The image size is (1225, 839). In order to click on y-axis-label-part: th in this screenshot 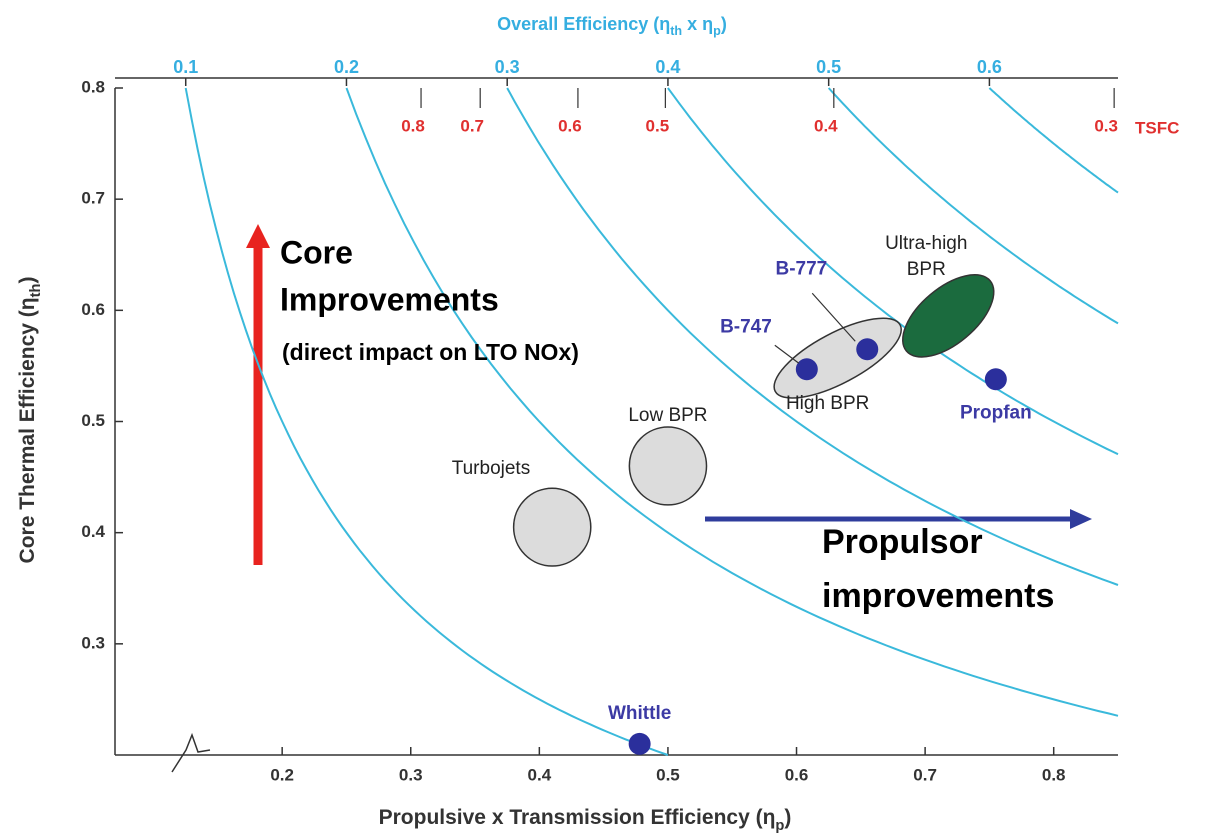, I will do `click(36, 291)`.